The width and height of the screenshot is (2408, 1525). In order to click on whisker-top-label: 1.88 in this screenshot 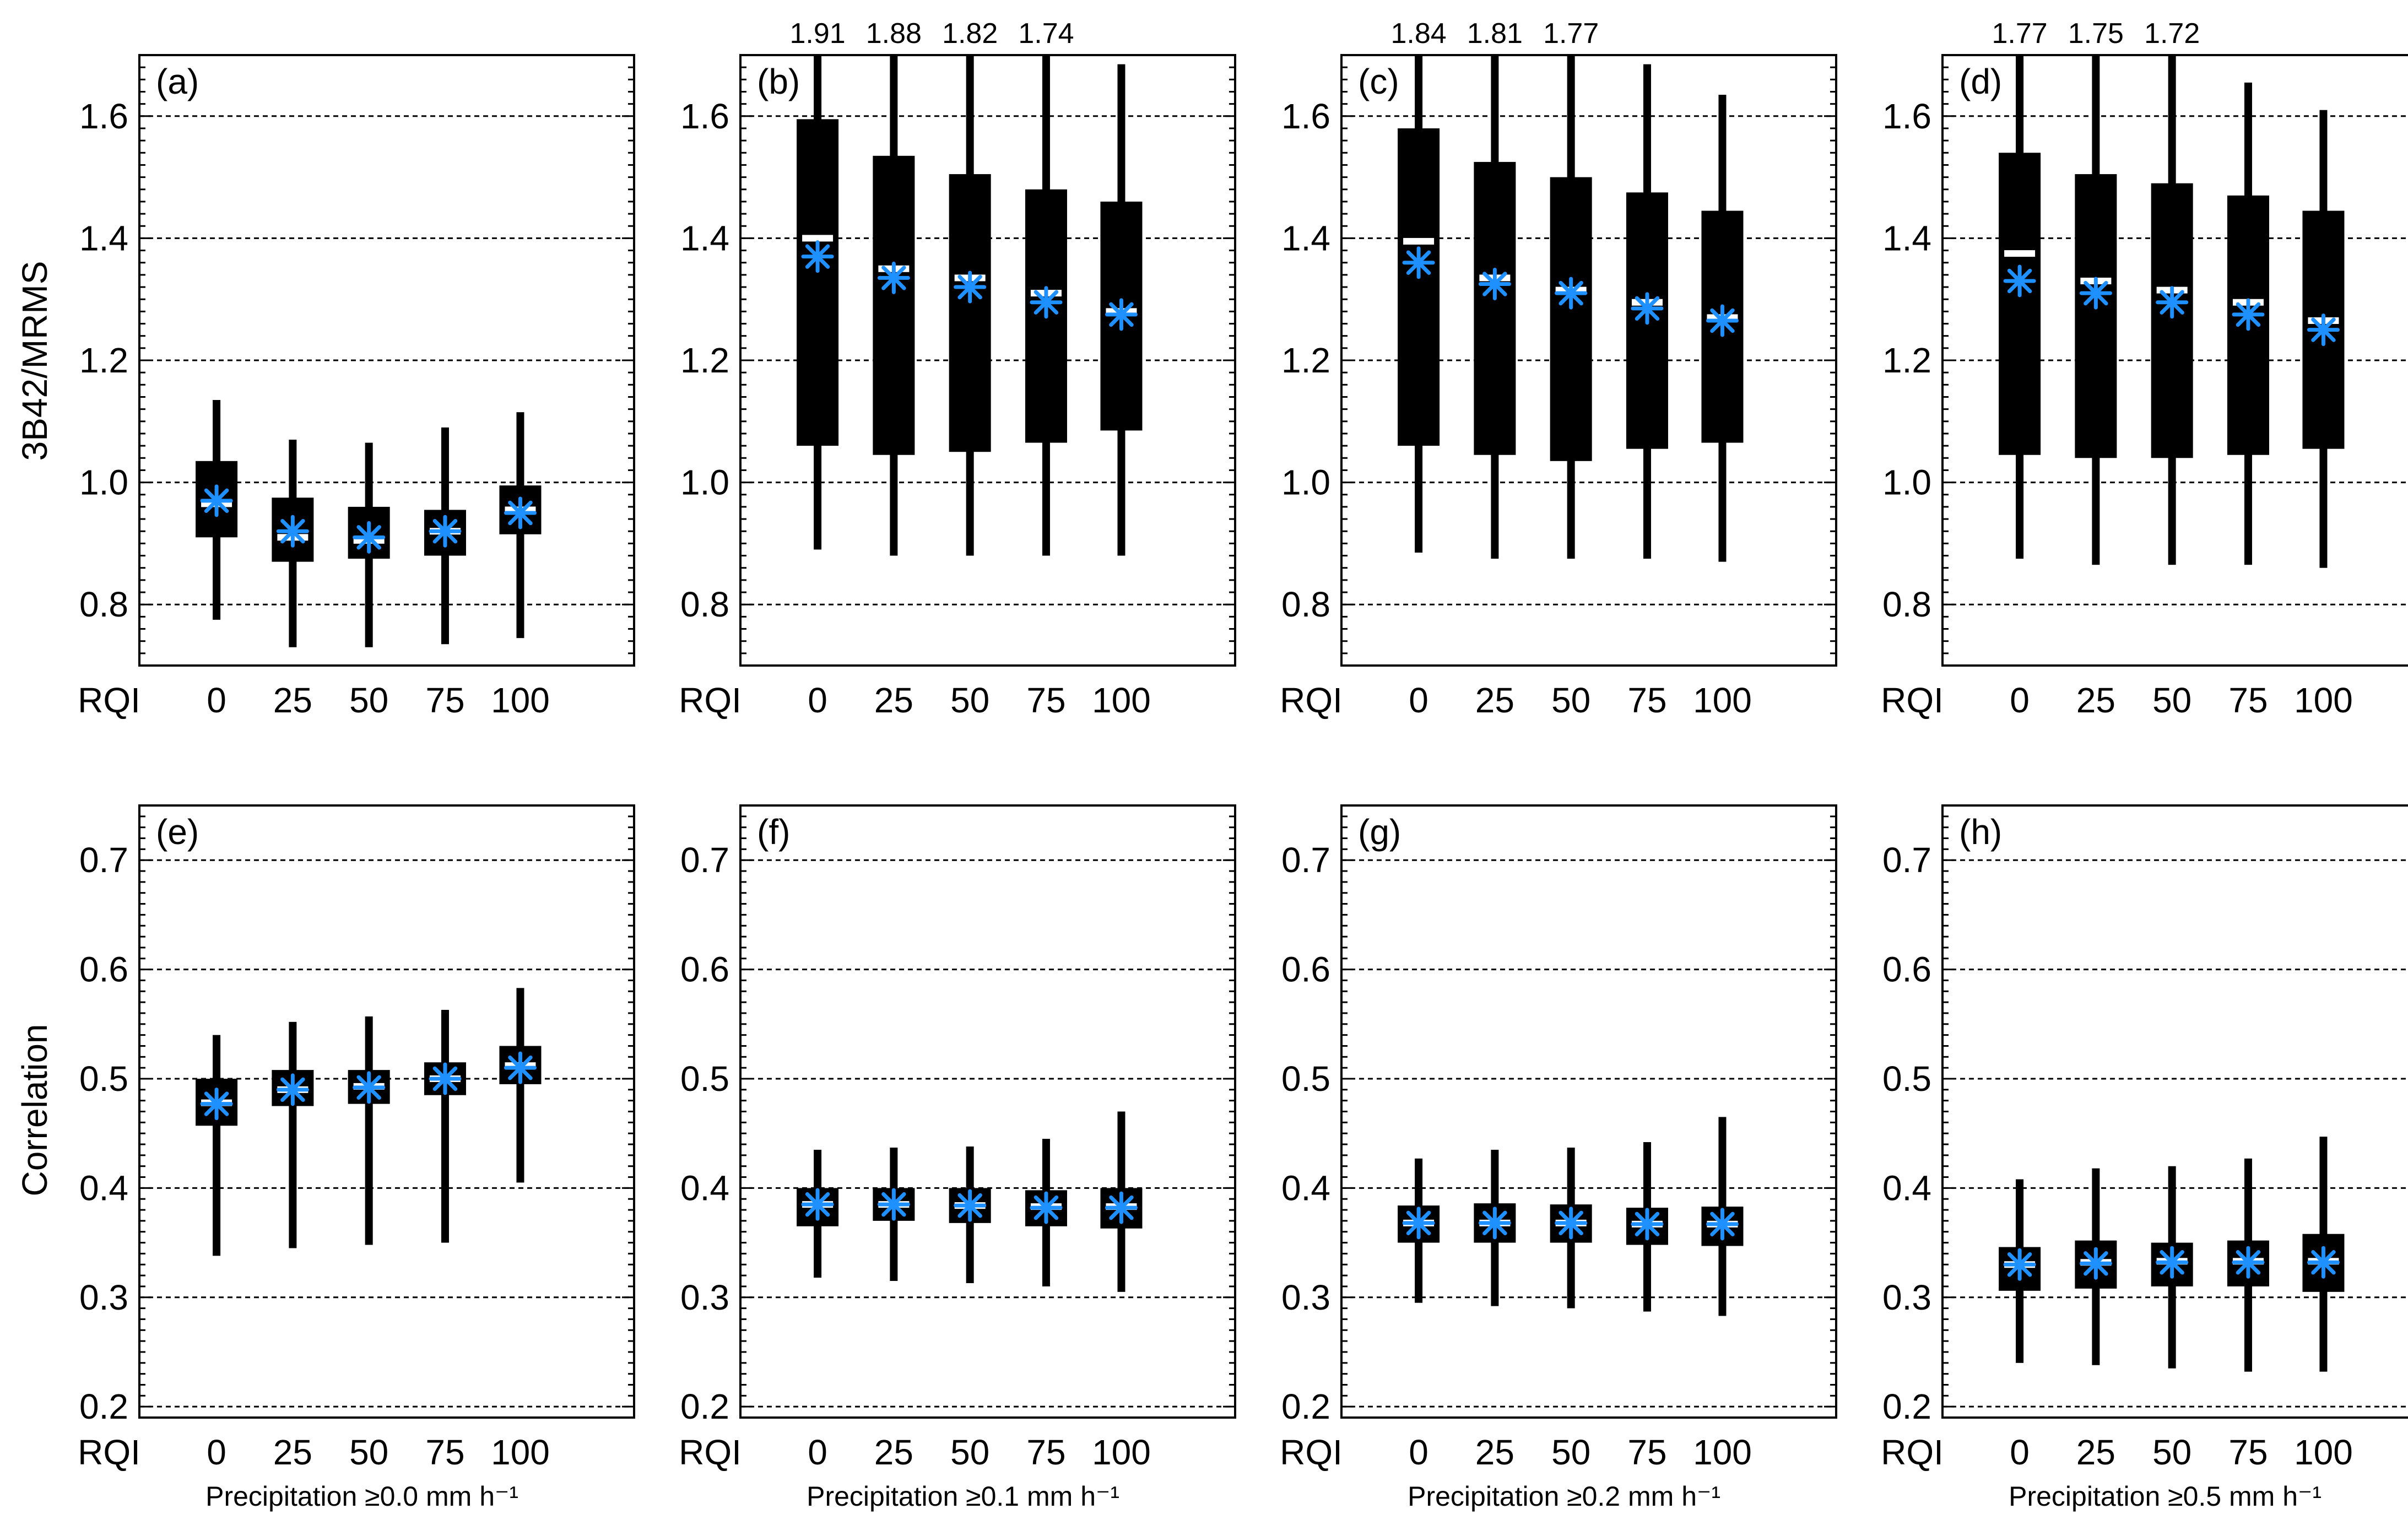, I will do `click(894, 34)`.